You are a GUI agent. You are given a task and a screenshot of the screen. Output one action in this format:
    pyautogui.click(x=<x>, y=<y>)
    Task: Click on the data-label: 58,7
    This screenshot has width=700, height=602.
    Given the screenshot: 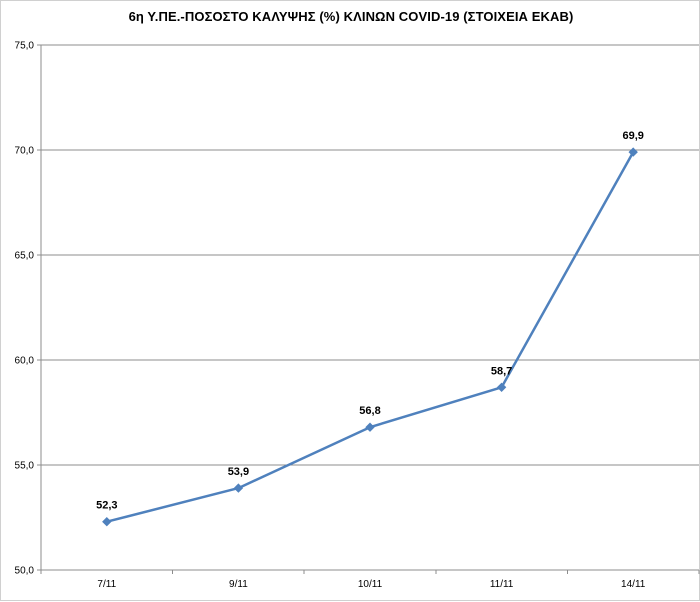 What is the action you would take?
    pyautogui.click(x=501, y=371)
    